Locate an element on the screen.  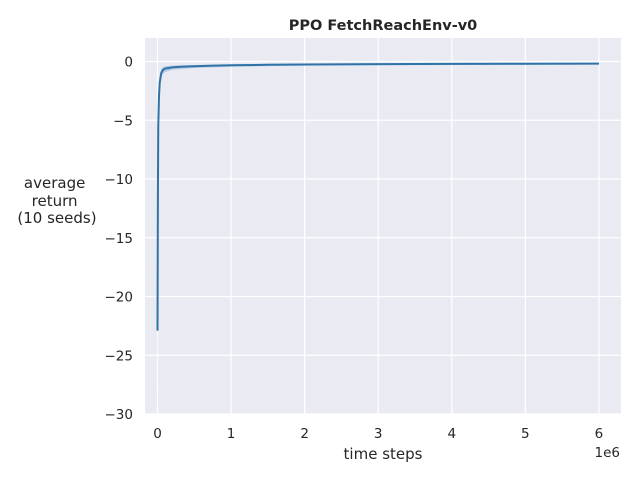
x-tick-labels: 0 1 2 3 4 5 6 is located at coordinates (378, 434).